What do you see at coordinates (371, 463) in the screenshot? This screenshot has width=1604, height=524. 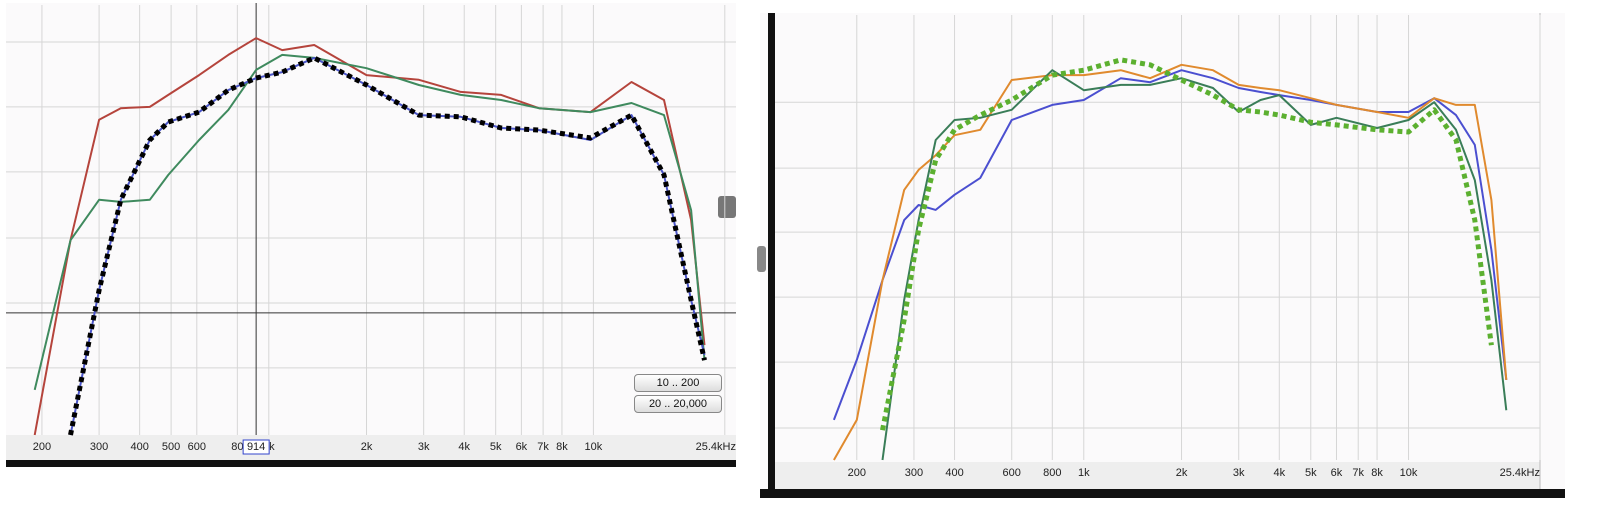 I see `left-bottom-bar` at bounding box center [371, 463].